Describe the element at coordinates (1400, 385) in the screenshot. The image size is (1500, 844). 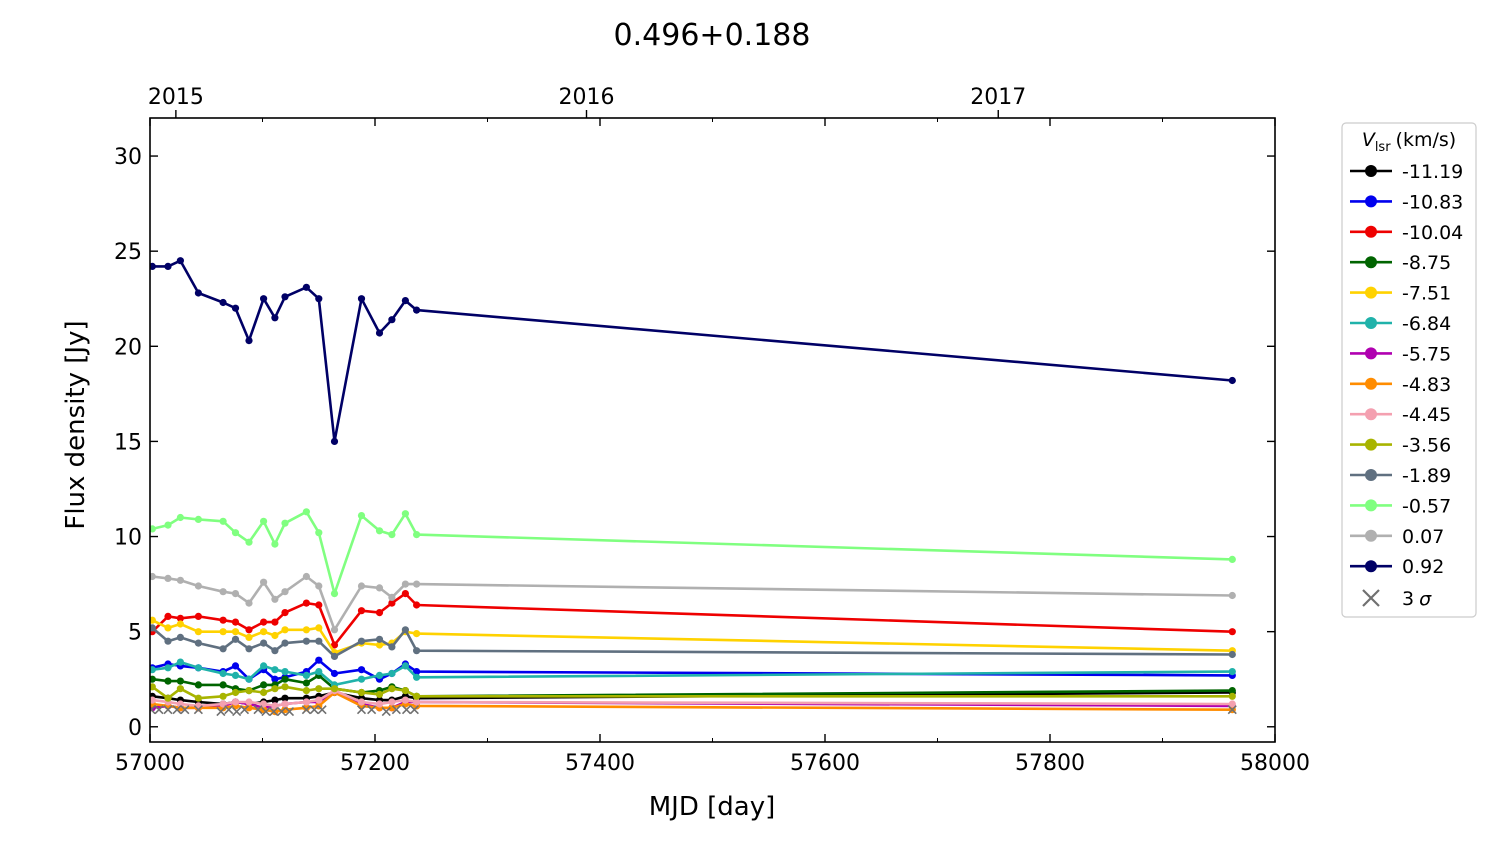
I see `legend-item: -4.83` at that location.